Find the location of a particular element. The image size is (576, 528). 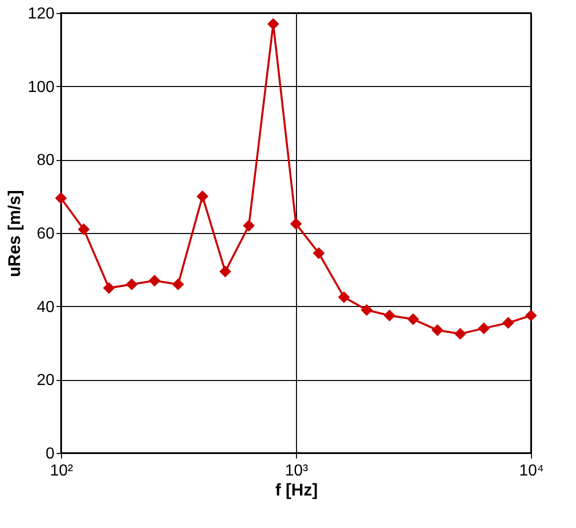

y-tick-label: 0 is located at coordinates (50, 454).